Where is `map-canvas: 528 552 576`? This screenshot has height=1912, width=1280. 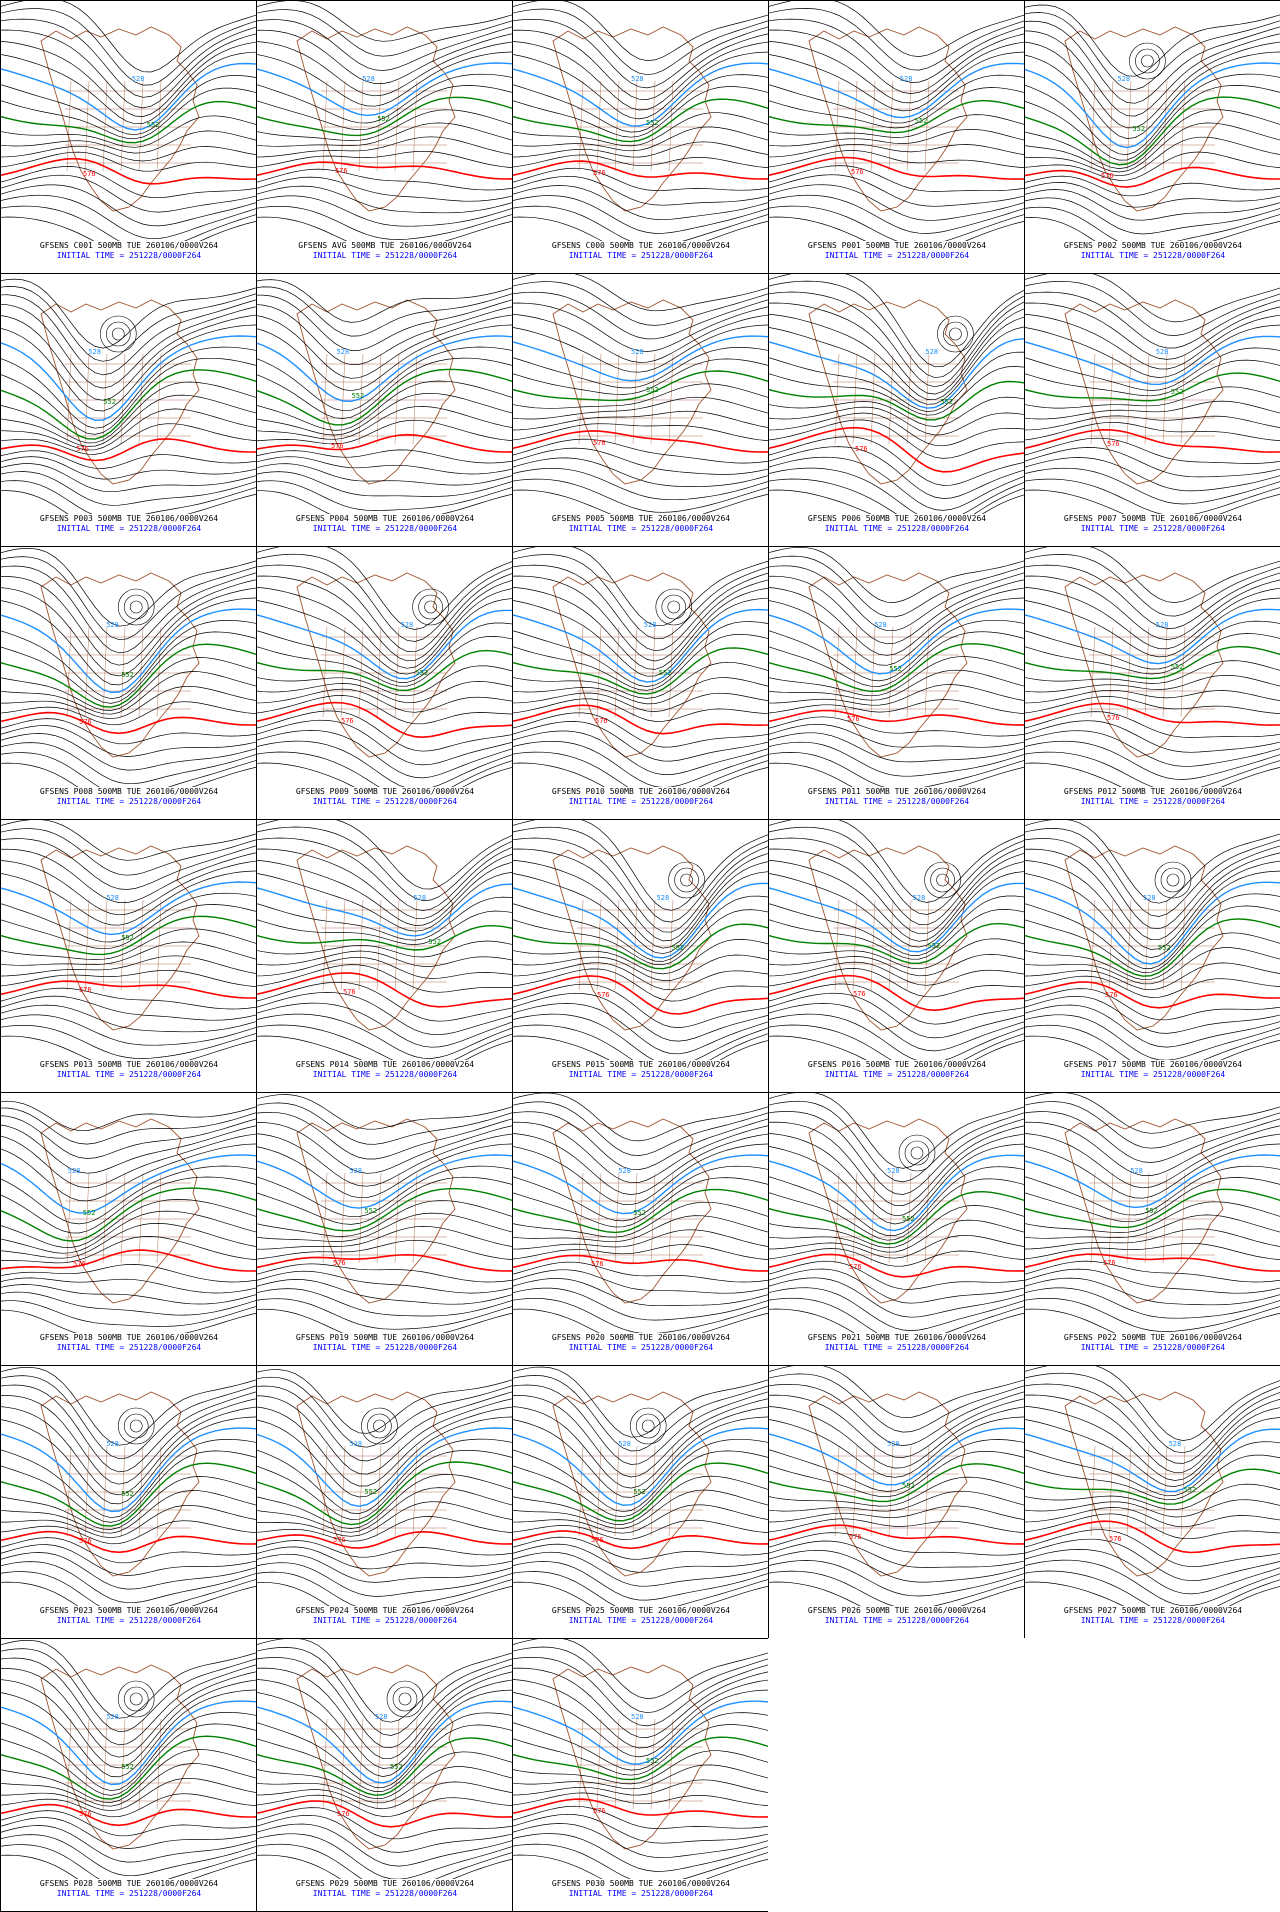
map-canvas: 528 552 576 is located at coordinates (128, 667).